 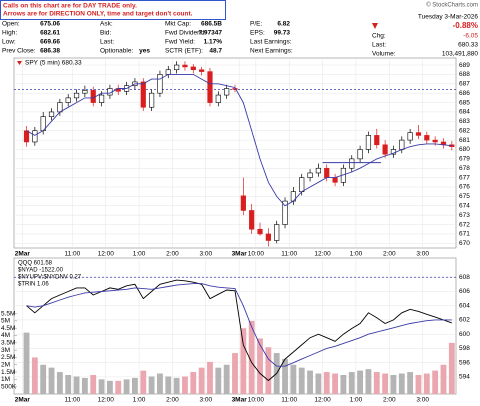 I want to click on y-tick-label: 594, so click(x=464, y=377).